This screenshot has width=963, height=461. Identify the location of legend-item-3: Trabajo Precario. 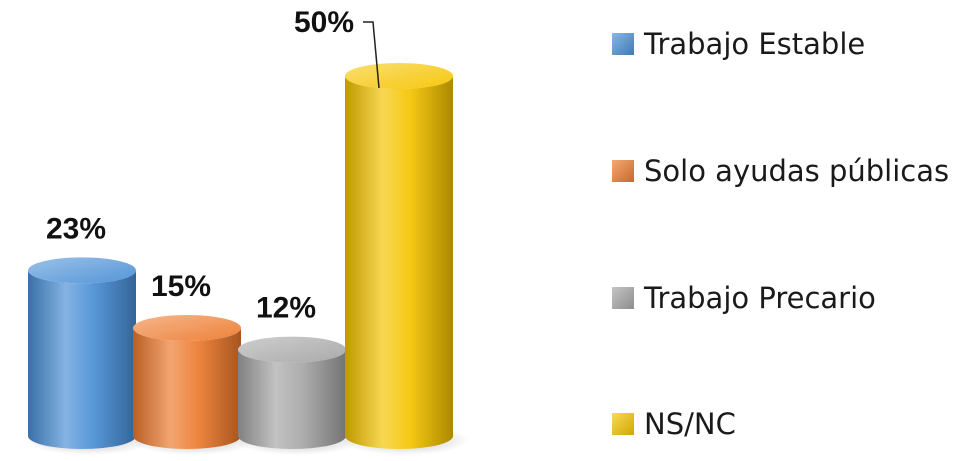
(744, 298).